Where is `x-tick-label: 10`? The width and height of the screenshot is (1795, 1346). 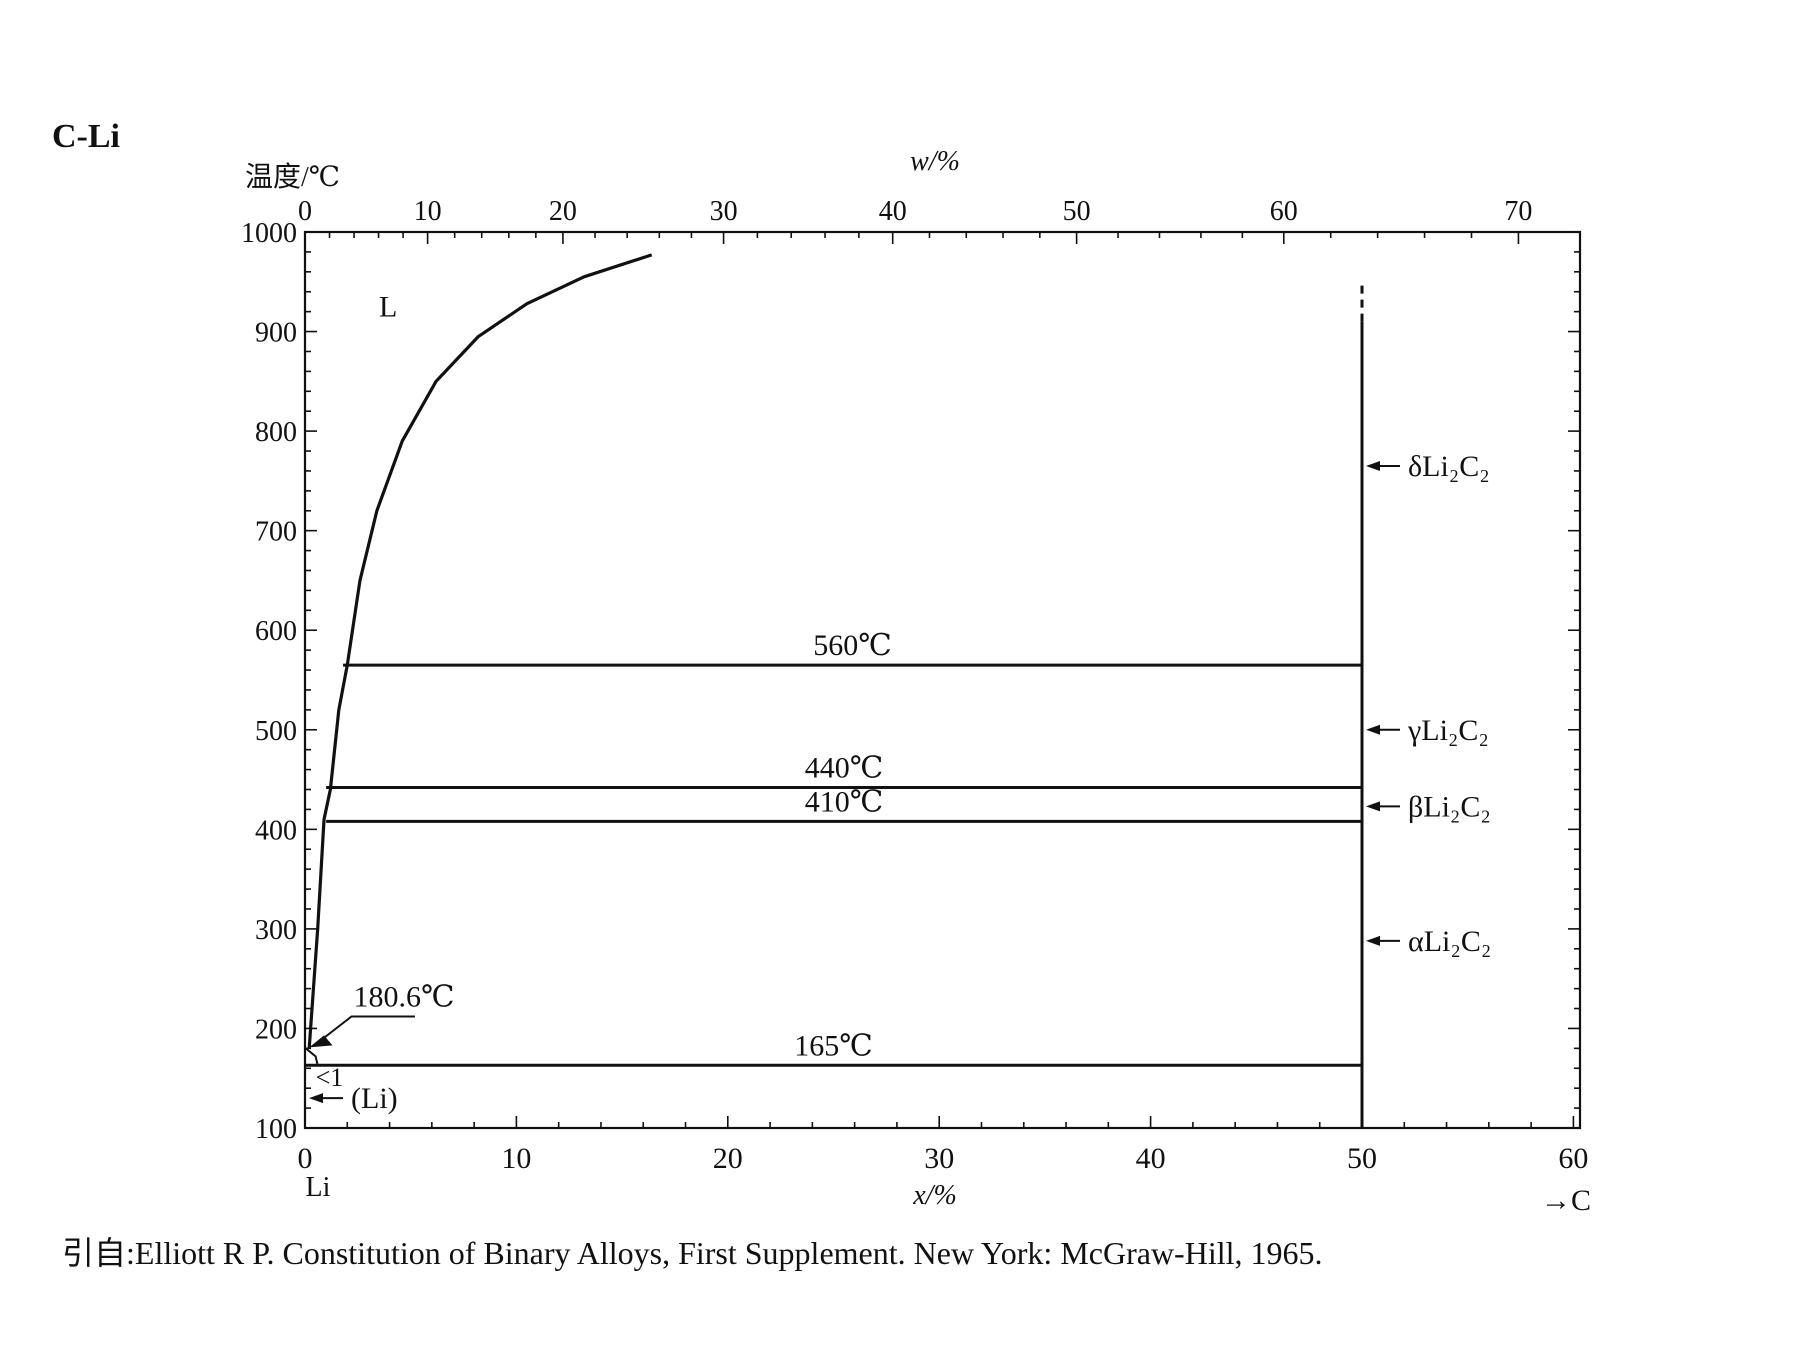
x-tick-label: 10 is located at coordinates (516, 1158).